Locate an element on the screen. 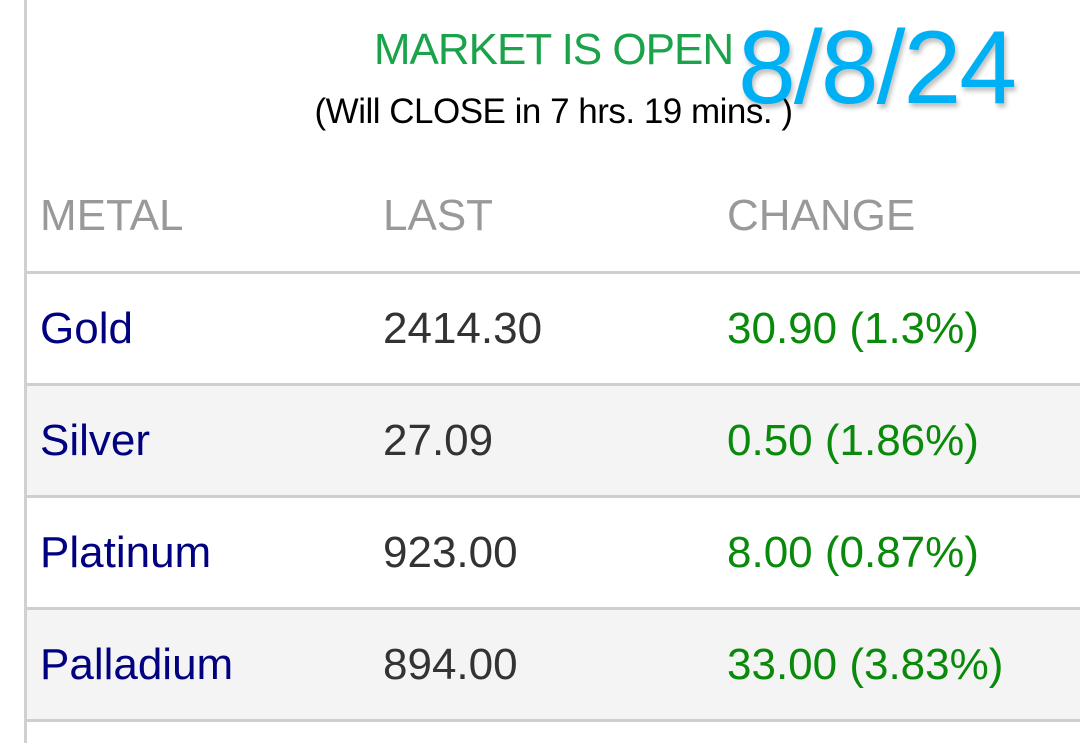 This screenshot has width=1080, height=743. market-status-title: MARKET IS OPEN is located at coordinates (553, 49).